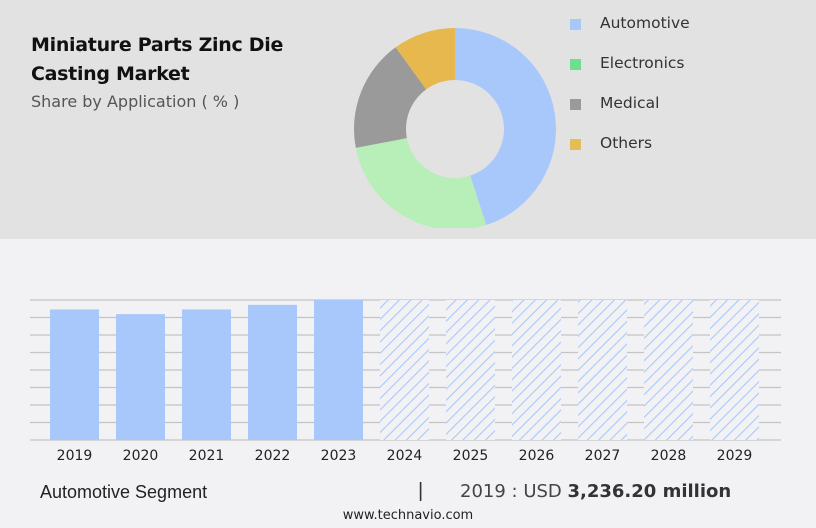  I want to click on x-tick-label: 2022, so click(273, 456).